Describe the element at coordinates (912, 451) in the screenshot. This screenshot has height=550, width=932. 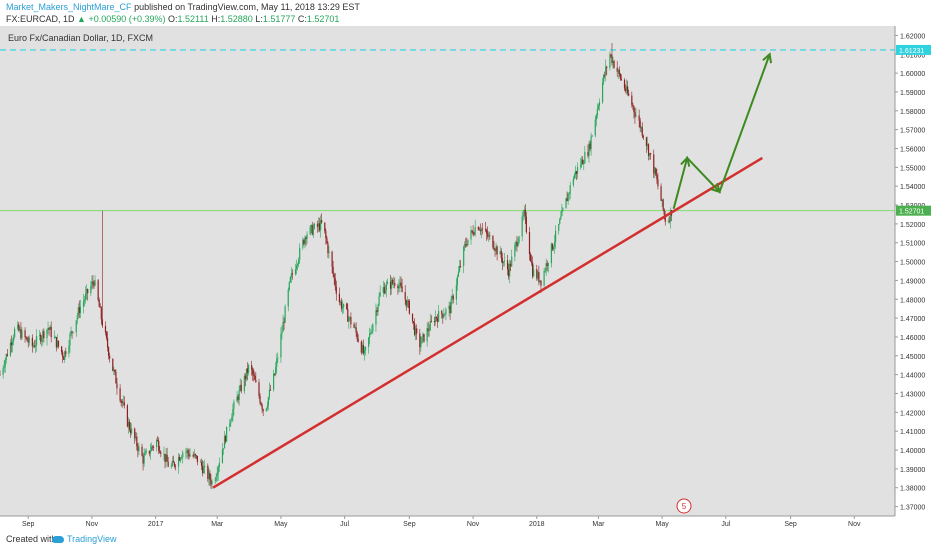
I see `y-tick-label: 1.40000` at that location.